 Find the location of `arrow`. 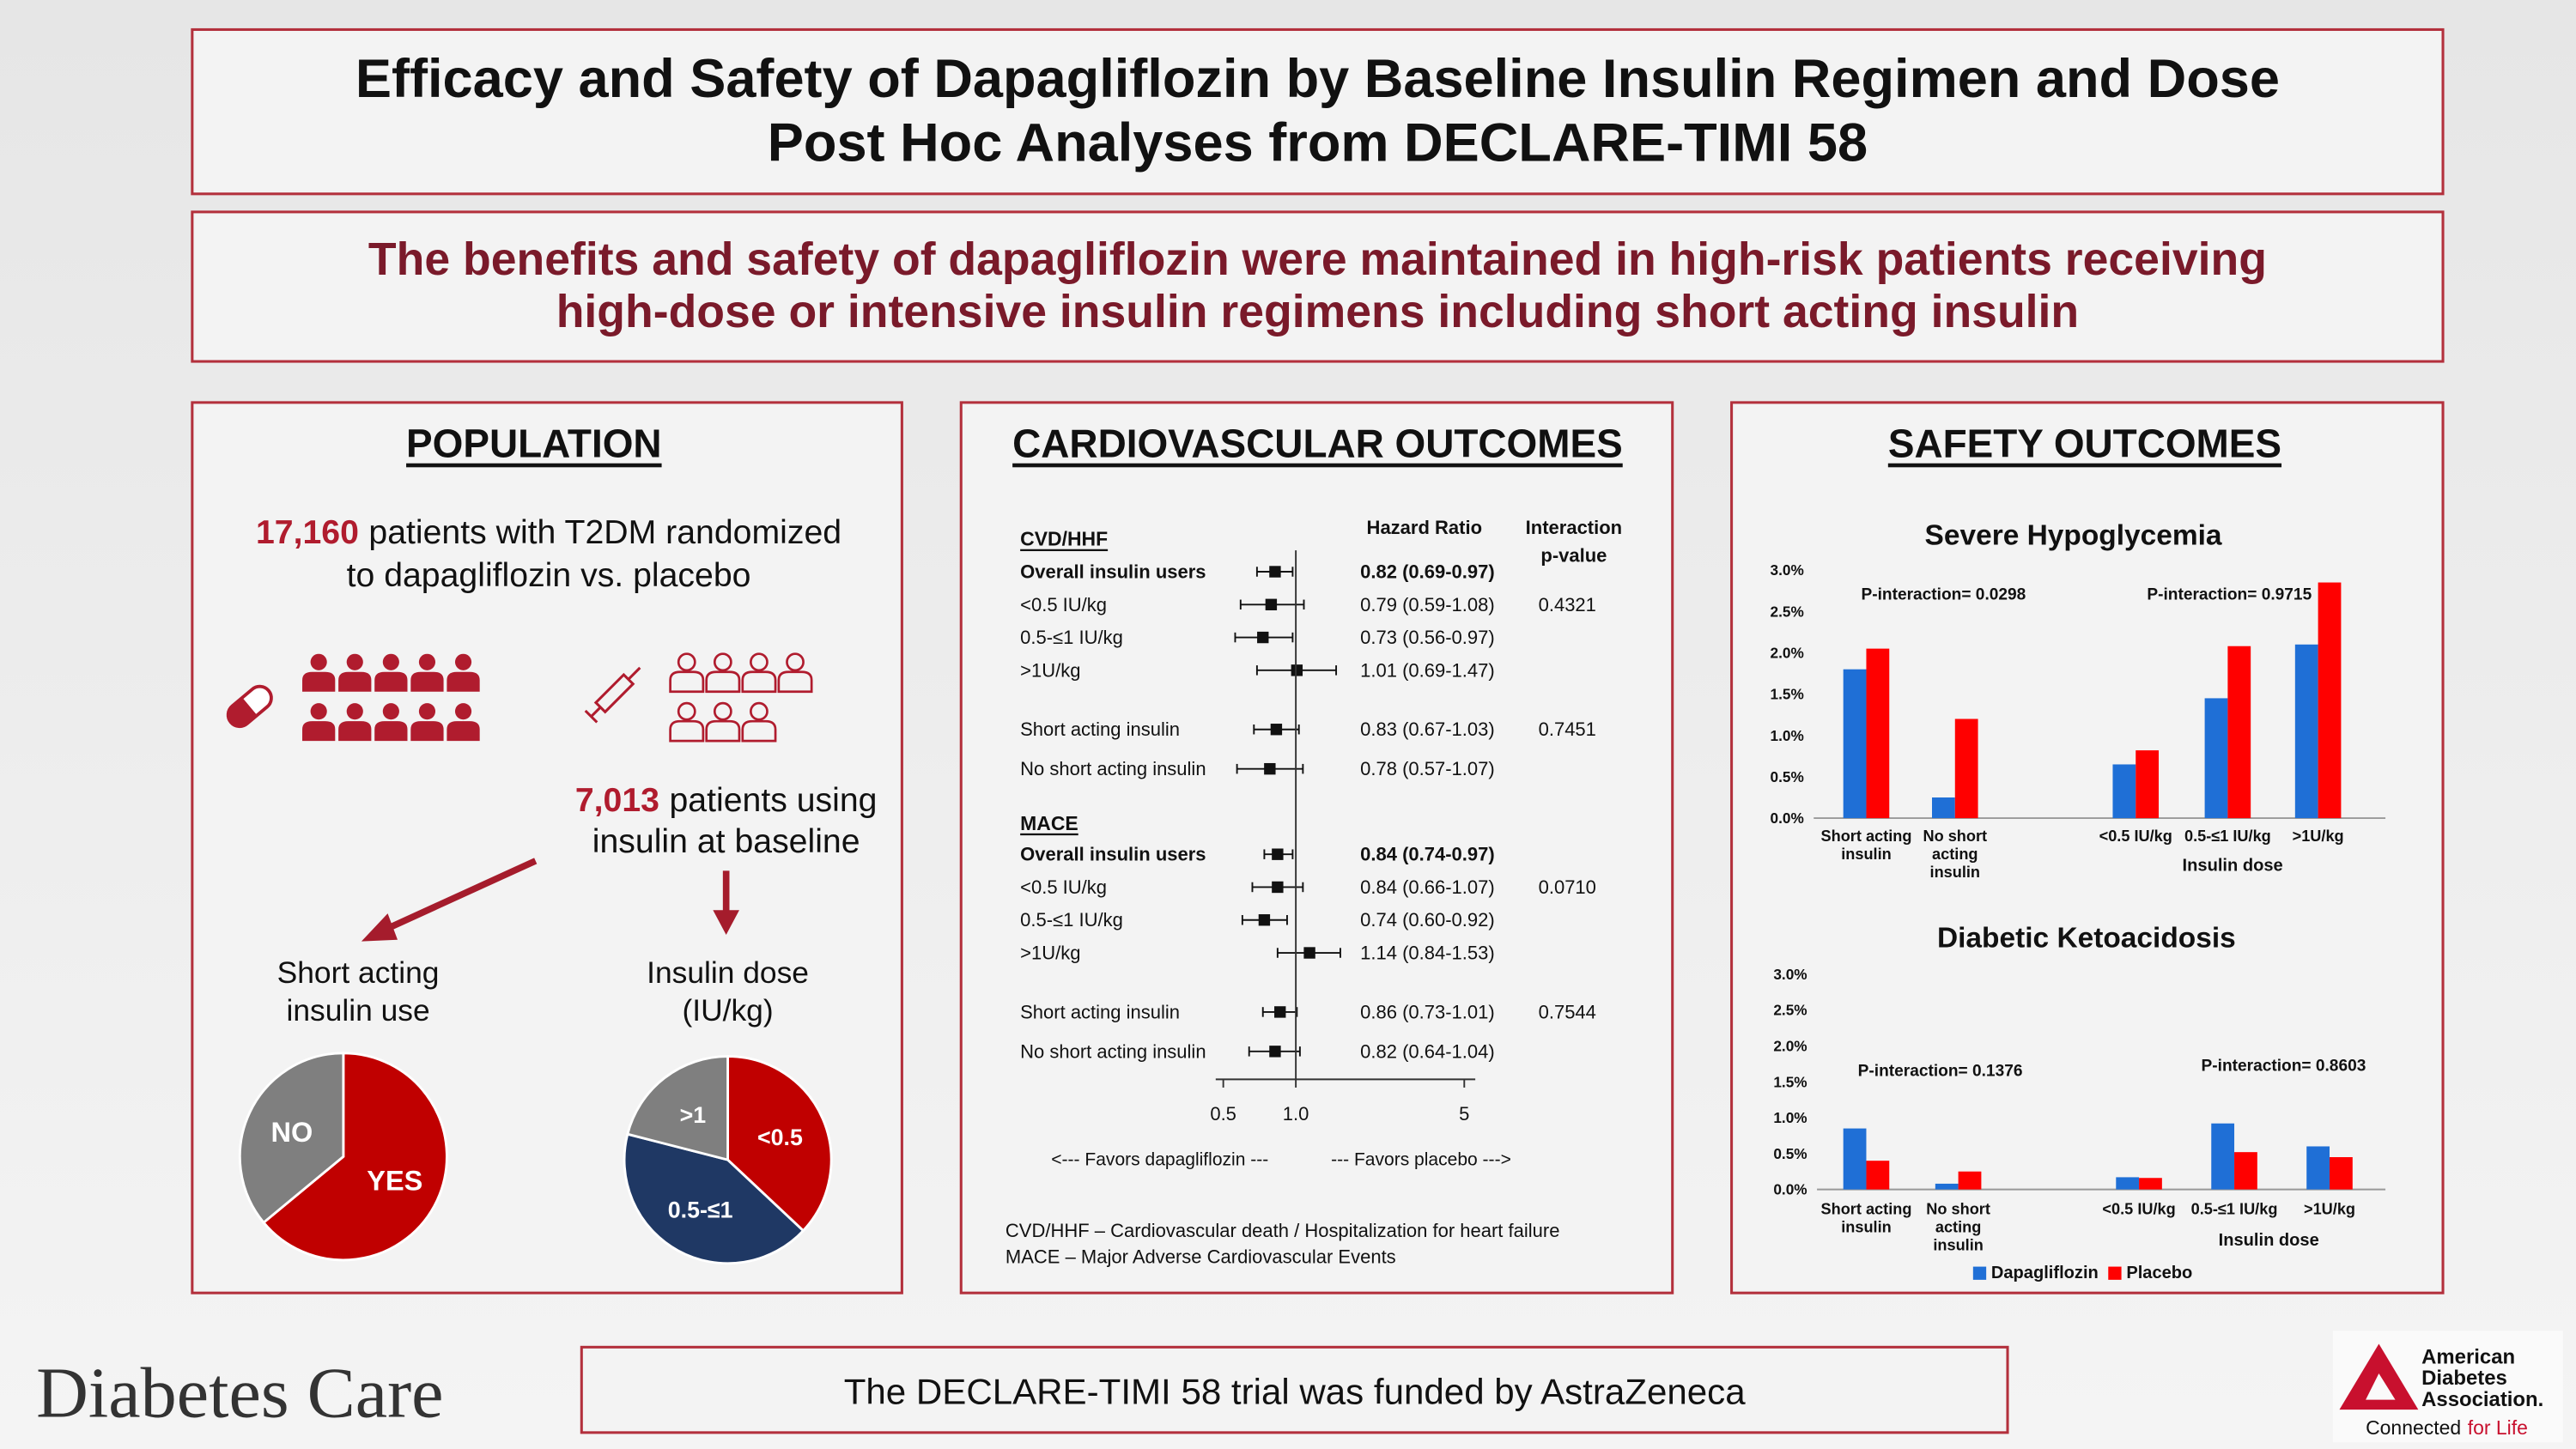

arrow is located at coordinates (461, 895).